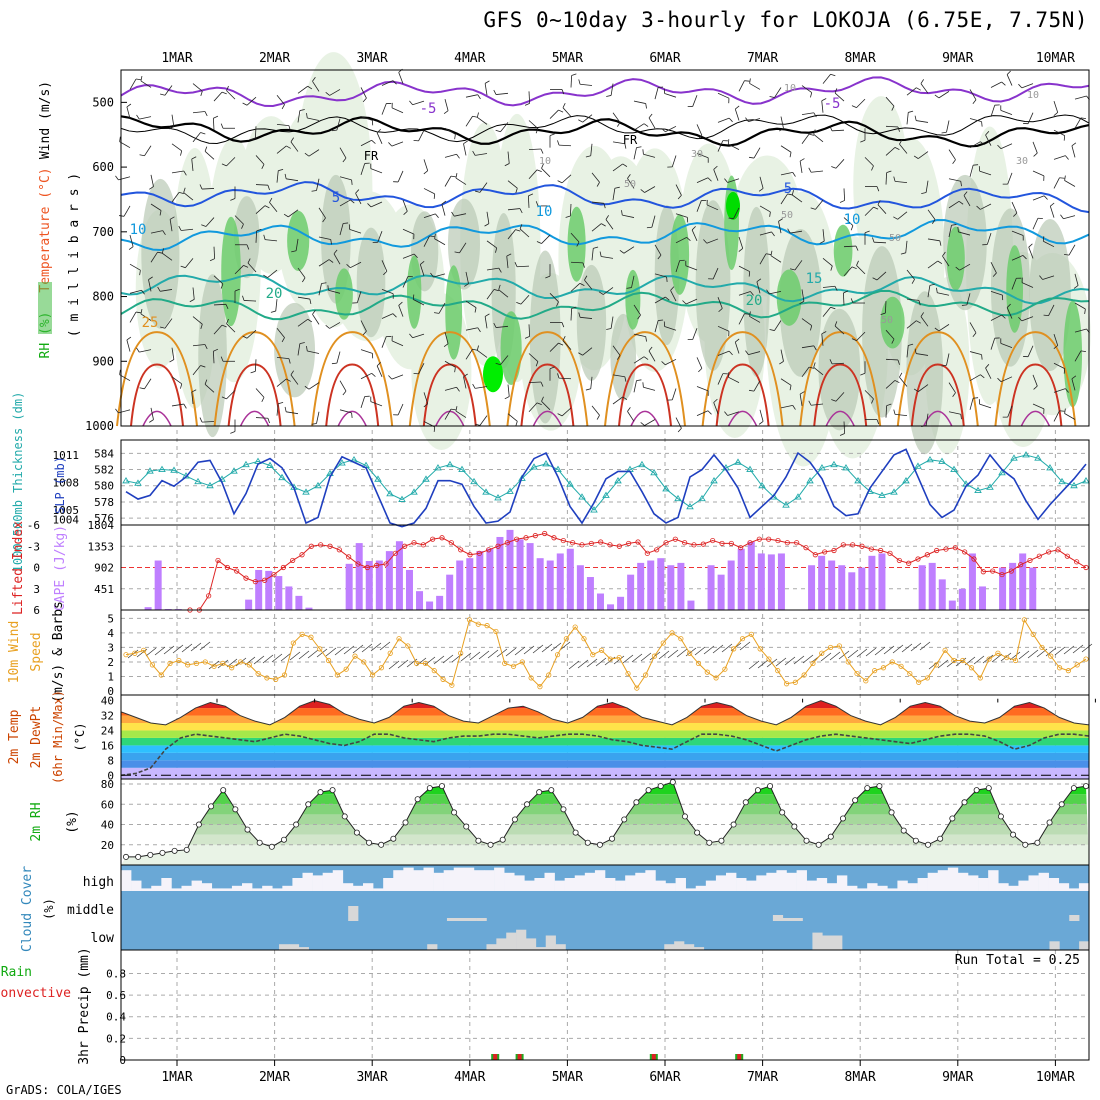 The height and width of the screenshot is (1100, 1100). I want to click on cloud-row-label-low: low, so click(103, 938).